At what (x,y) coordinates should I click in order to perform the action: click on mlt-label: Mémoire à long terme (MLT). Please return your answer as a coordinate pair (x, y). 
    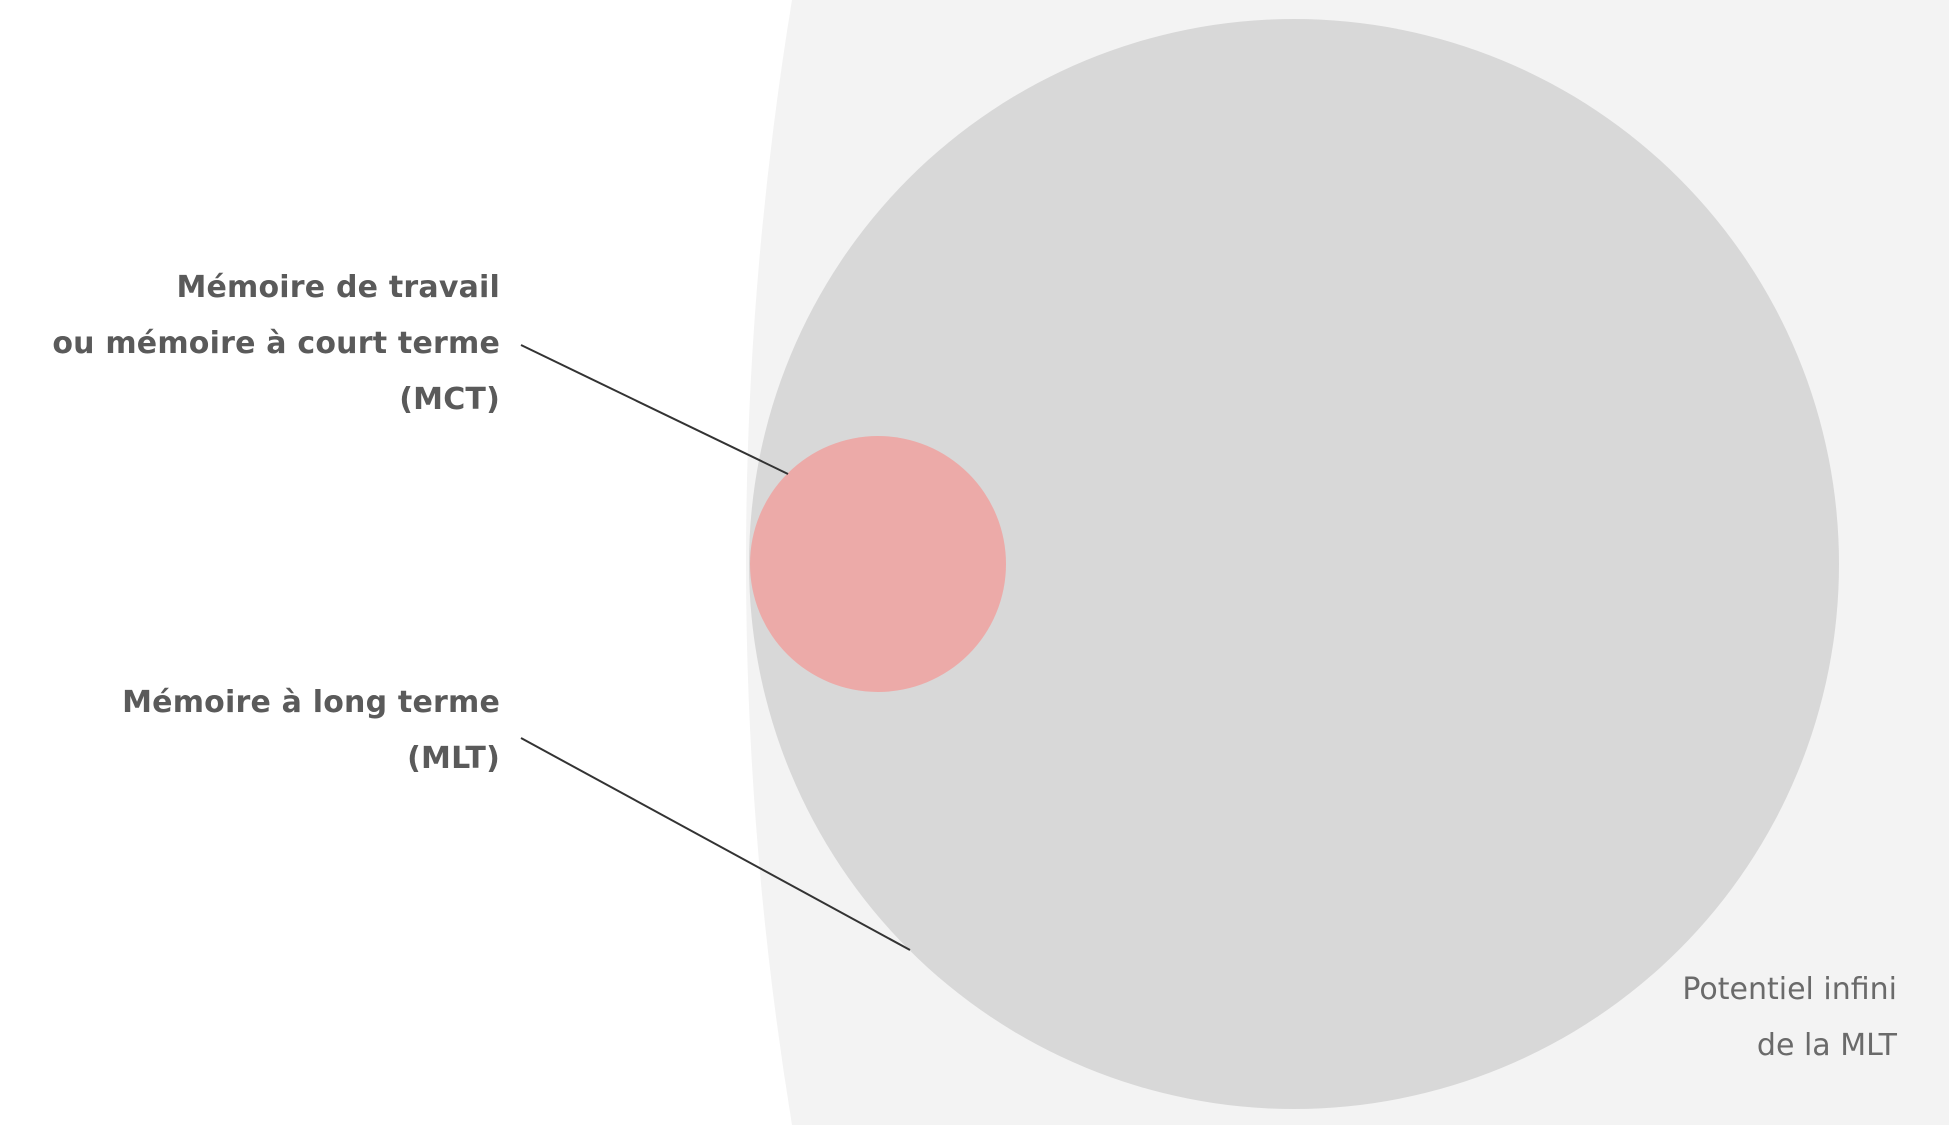
    Looking at the image, I should click on (311, 731).